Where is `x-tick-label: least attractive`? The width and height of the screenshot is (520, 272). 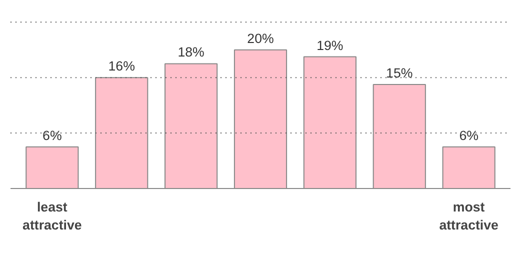 x-tick-label: least attractive is located at coordinates (52, 216).